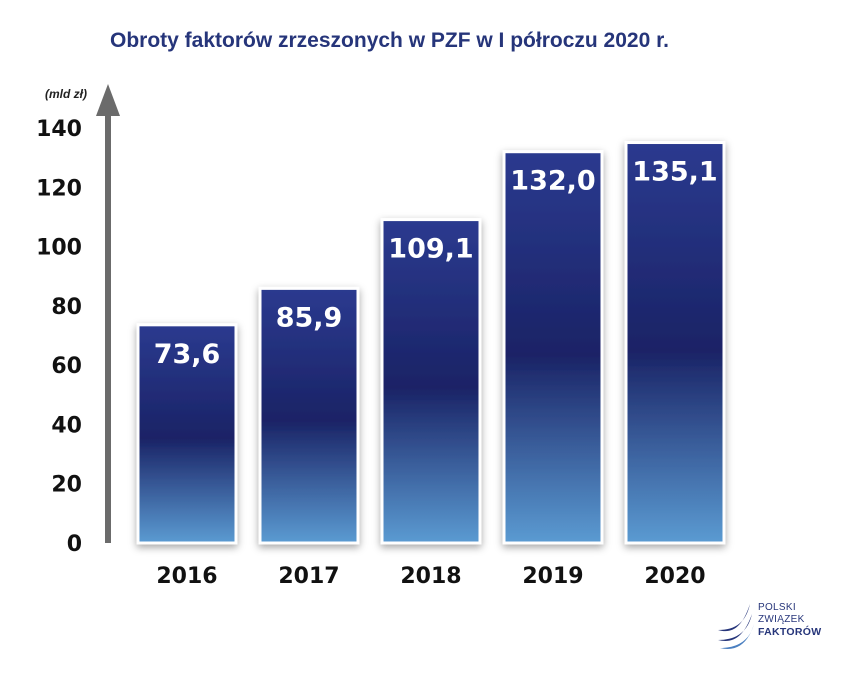 This screenshot has height=679, width=851. What do you see at coordinates (187, 354) in the screenshot?
I see `bar-value-label: 73,6` at bounding box center [187, 354].